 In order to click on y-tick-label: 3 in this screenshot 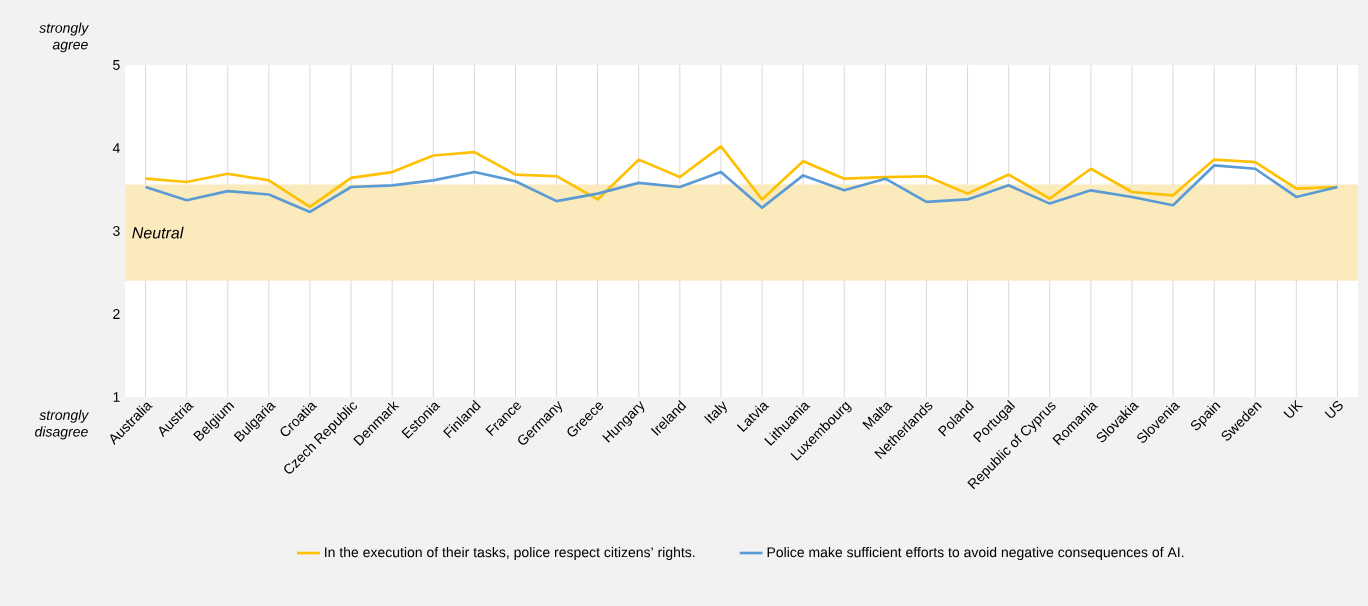, I will do `click(116, 231)`.